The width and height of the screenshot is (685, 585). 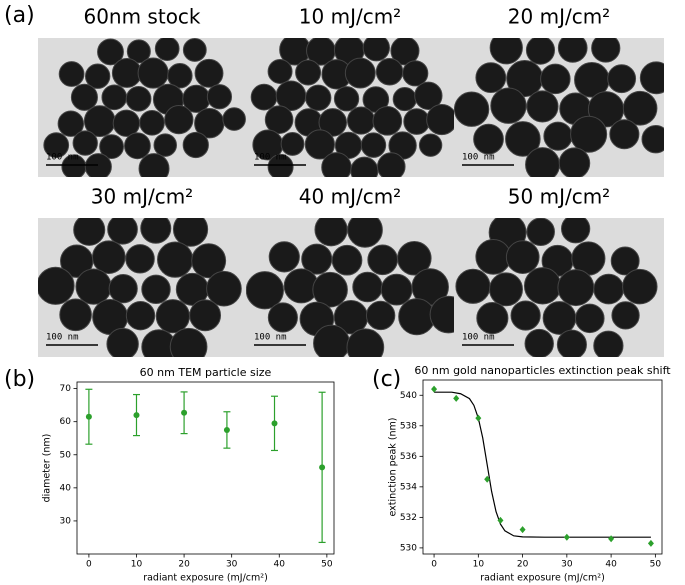 What do you see at coordinates (66, 488) in the screenshot?
I see `y-tick-label: 40` at bounding box center [66, 488].